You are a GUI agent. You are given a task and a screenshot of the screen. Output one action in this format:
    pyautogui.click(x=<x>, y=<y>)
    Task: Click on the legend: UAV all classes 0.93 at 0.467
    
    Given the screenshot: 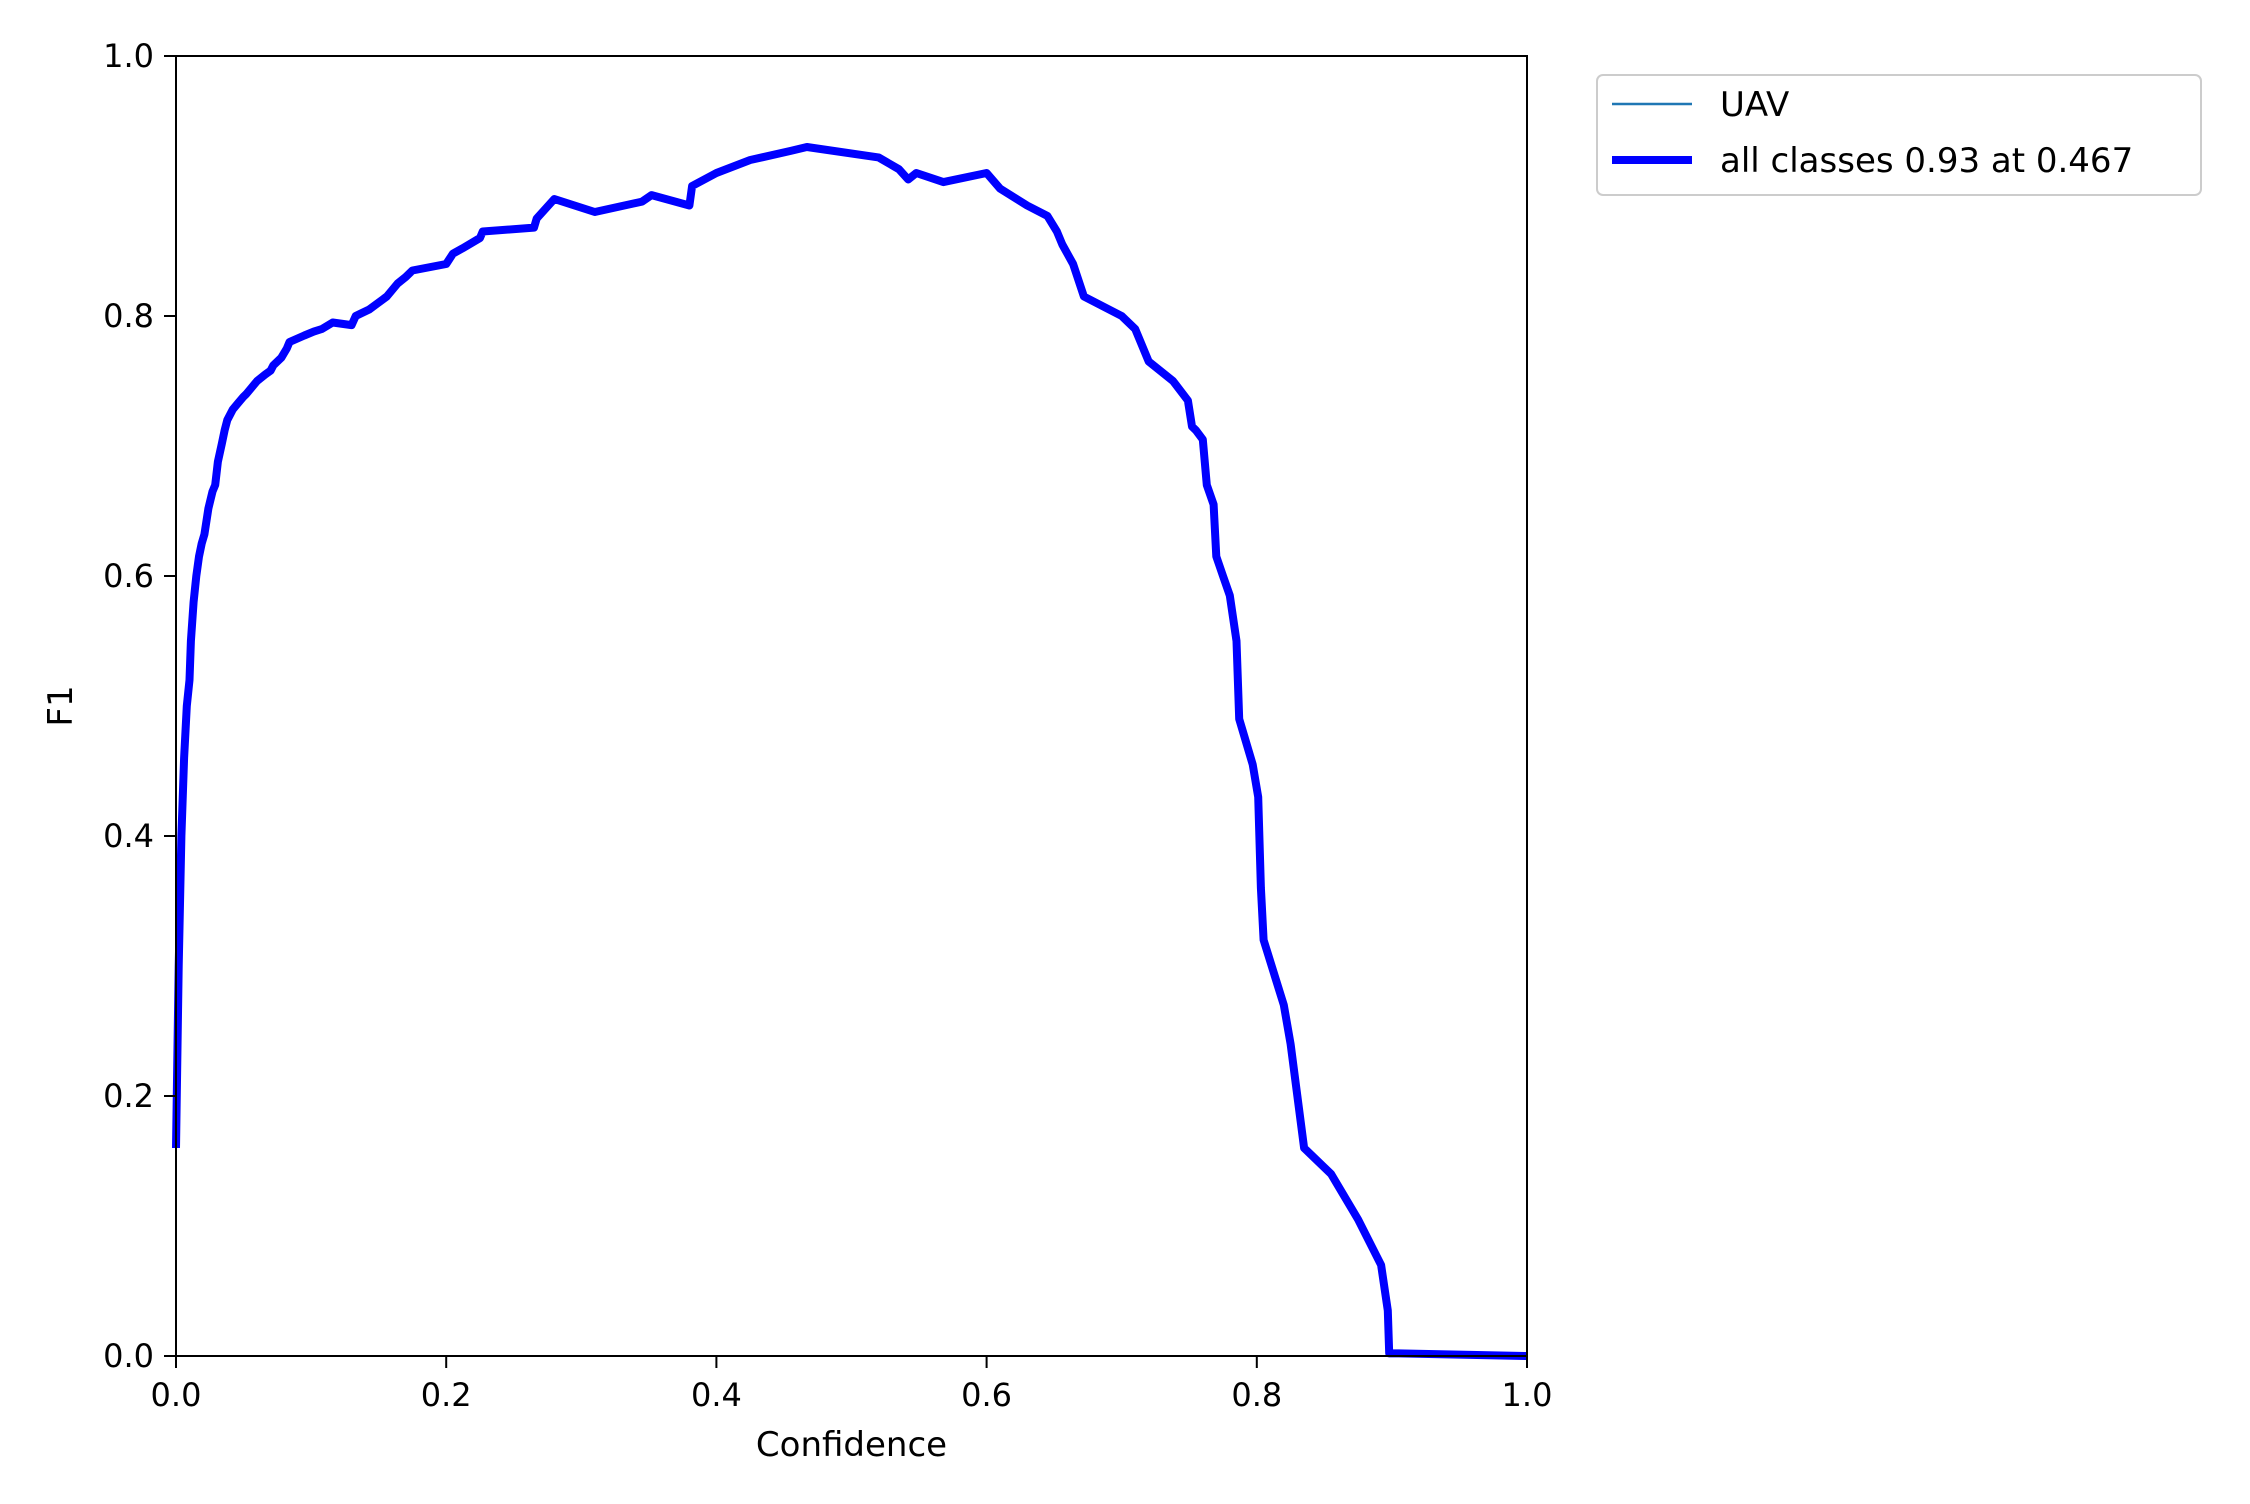 What is the action you would take?
    pyautogui.click(x=1899, y=135)
    